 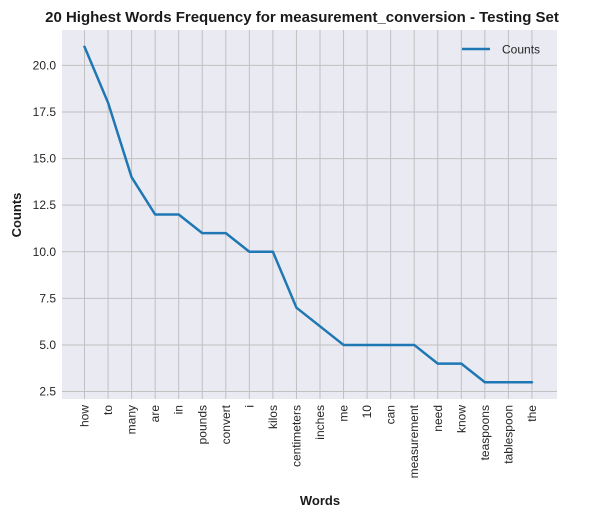 I want to click on y-tick-label: 15.0, so click(x=45, y=159).